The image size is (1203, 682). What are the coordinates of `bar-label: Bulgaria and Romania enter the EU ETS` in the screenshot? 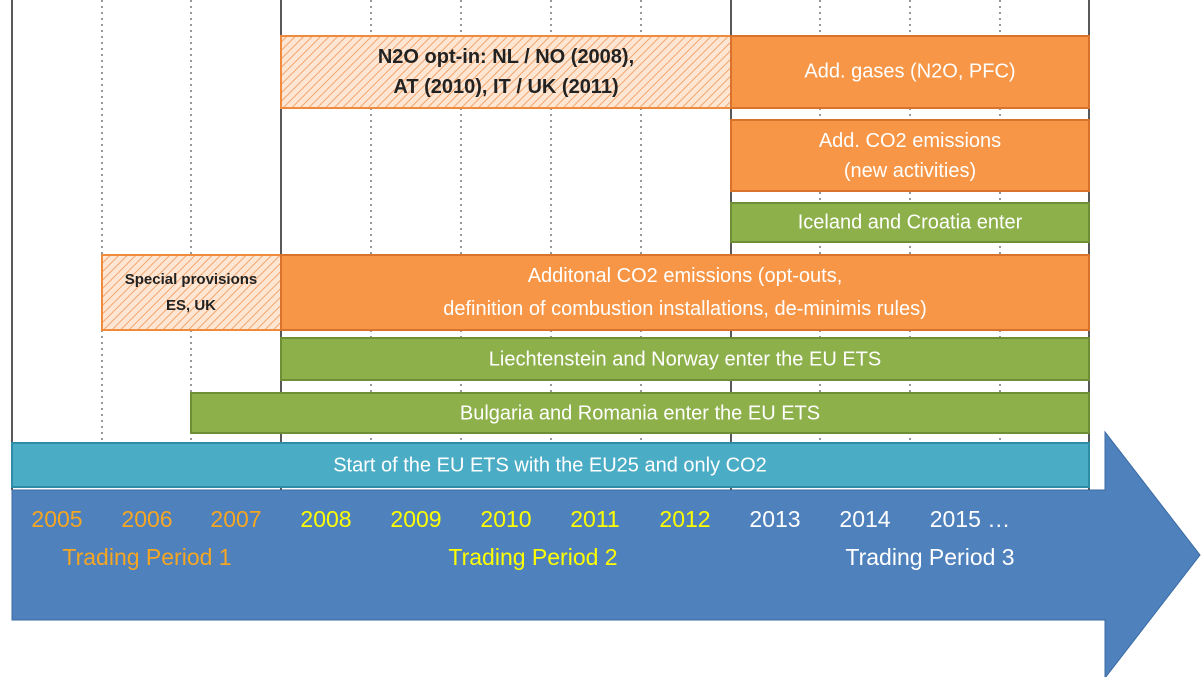 It's located at (640, 413).